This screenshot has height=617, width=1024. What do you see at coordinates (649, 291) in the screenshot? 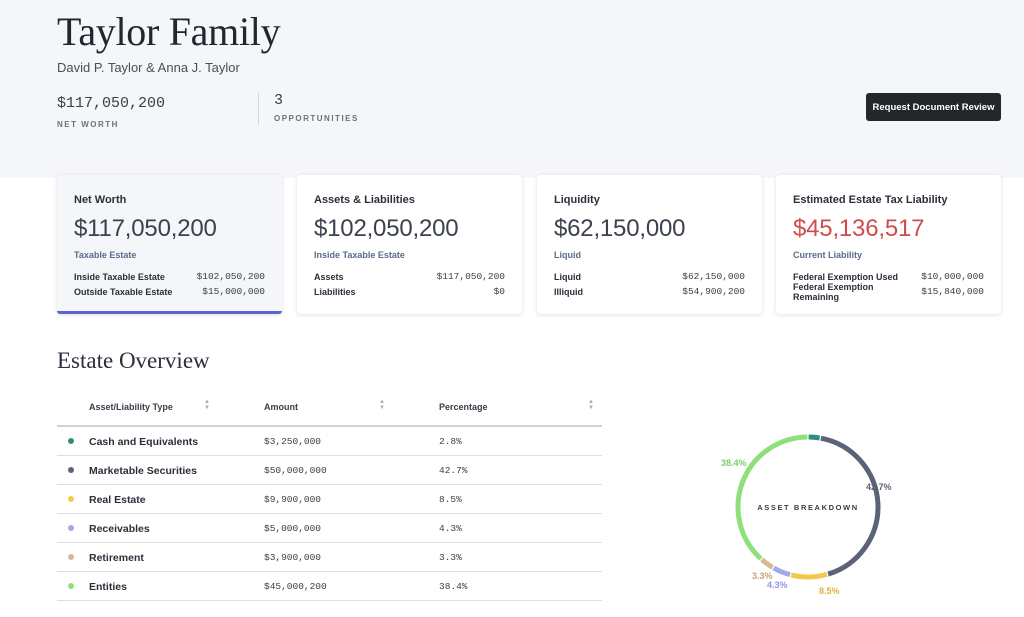
I see `card-row: Illiquid $54,900,200` at bounding box center [649, 291].